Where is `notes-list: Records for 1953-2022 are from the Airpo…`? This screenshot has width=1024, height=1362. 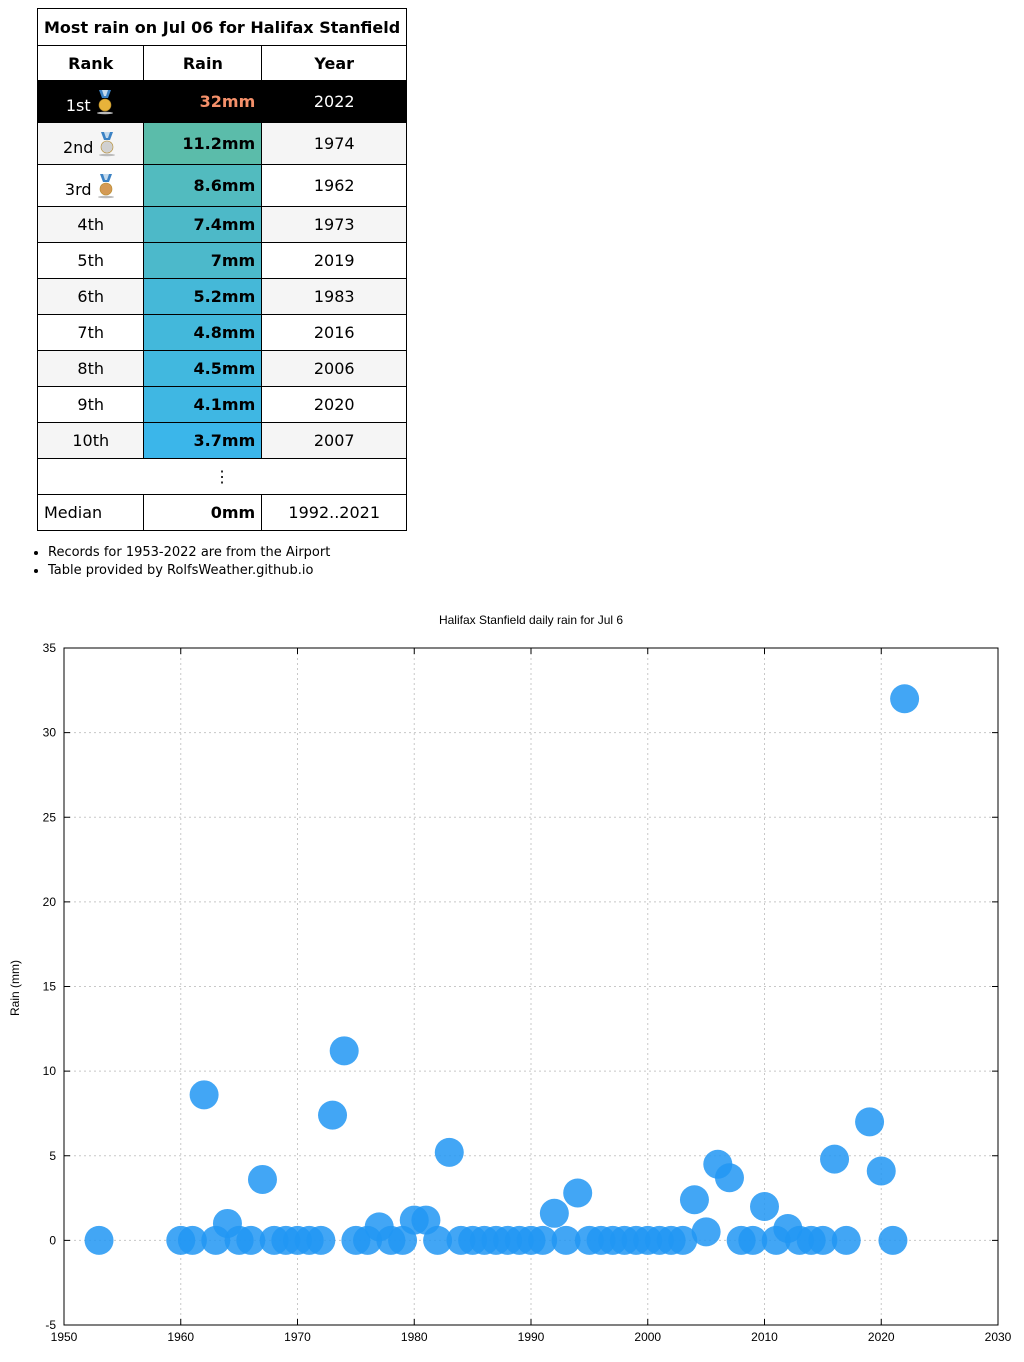 notes-list: Records for 1953-2022 are from the Airpo… is located at coordinates (180, 562).